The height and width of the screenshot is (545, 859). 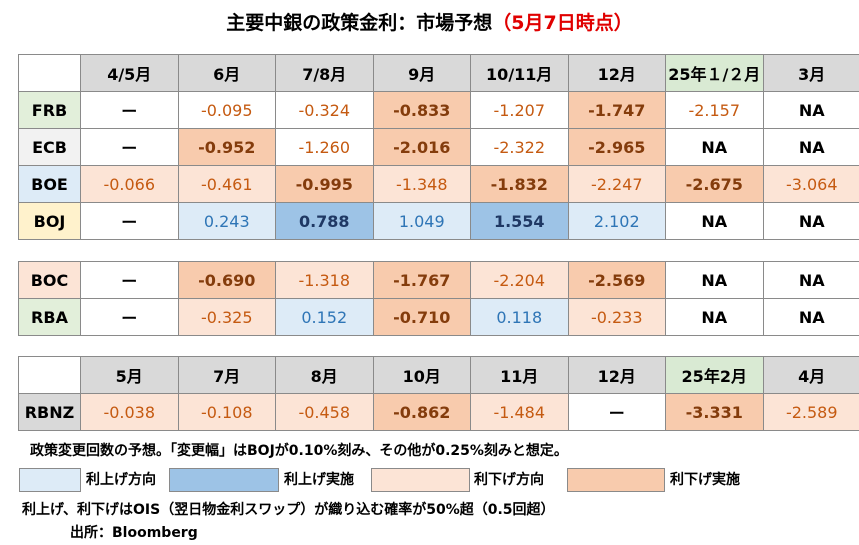 What do you see at coordinates (226, 317) in the screenshot?
I see `rate-cell: -0.325` at bounding box center [226, 317].